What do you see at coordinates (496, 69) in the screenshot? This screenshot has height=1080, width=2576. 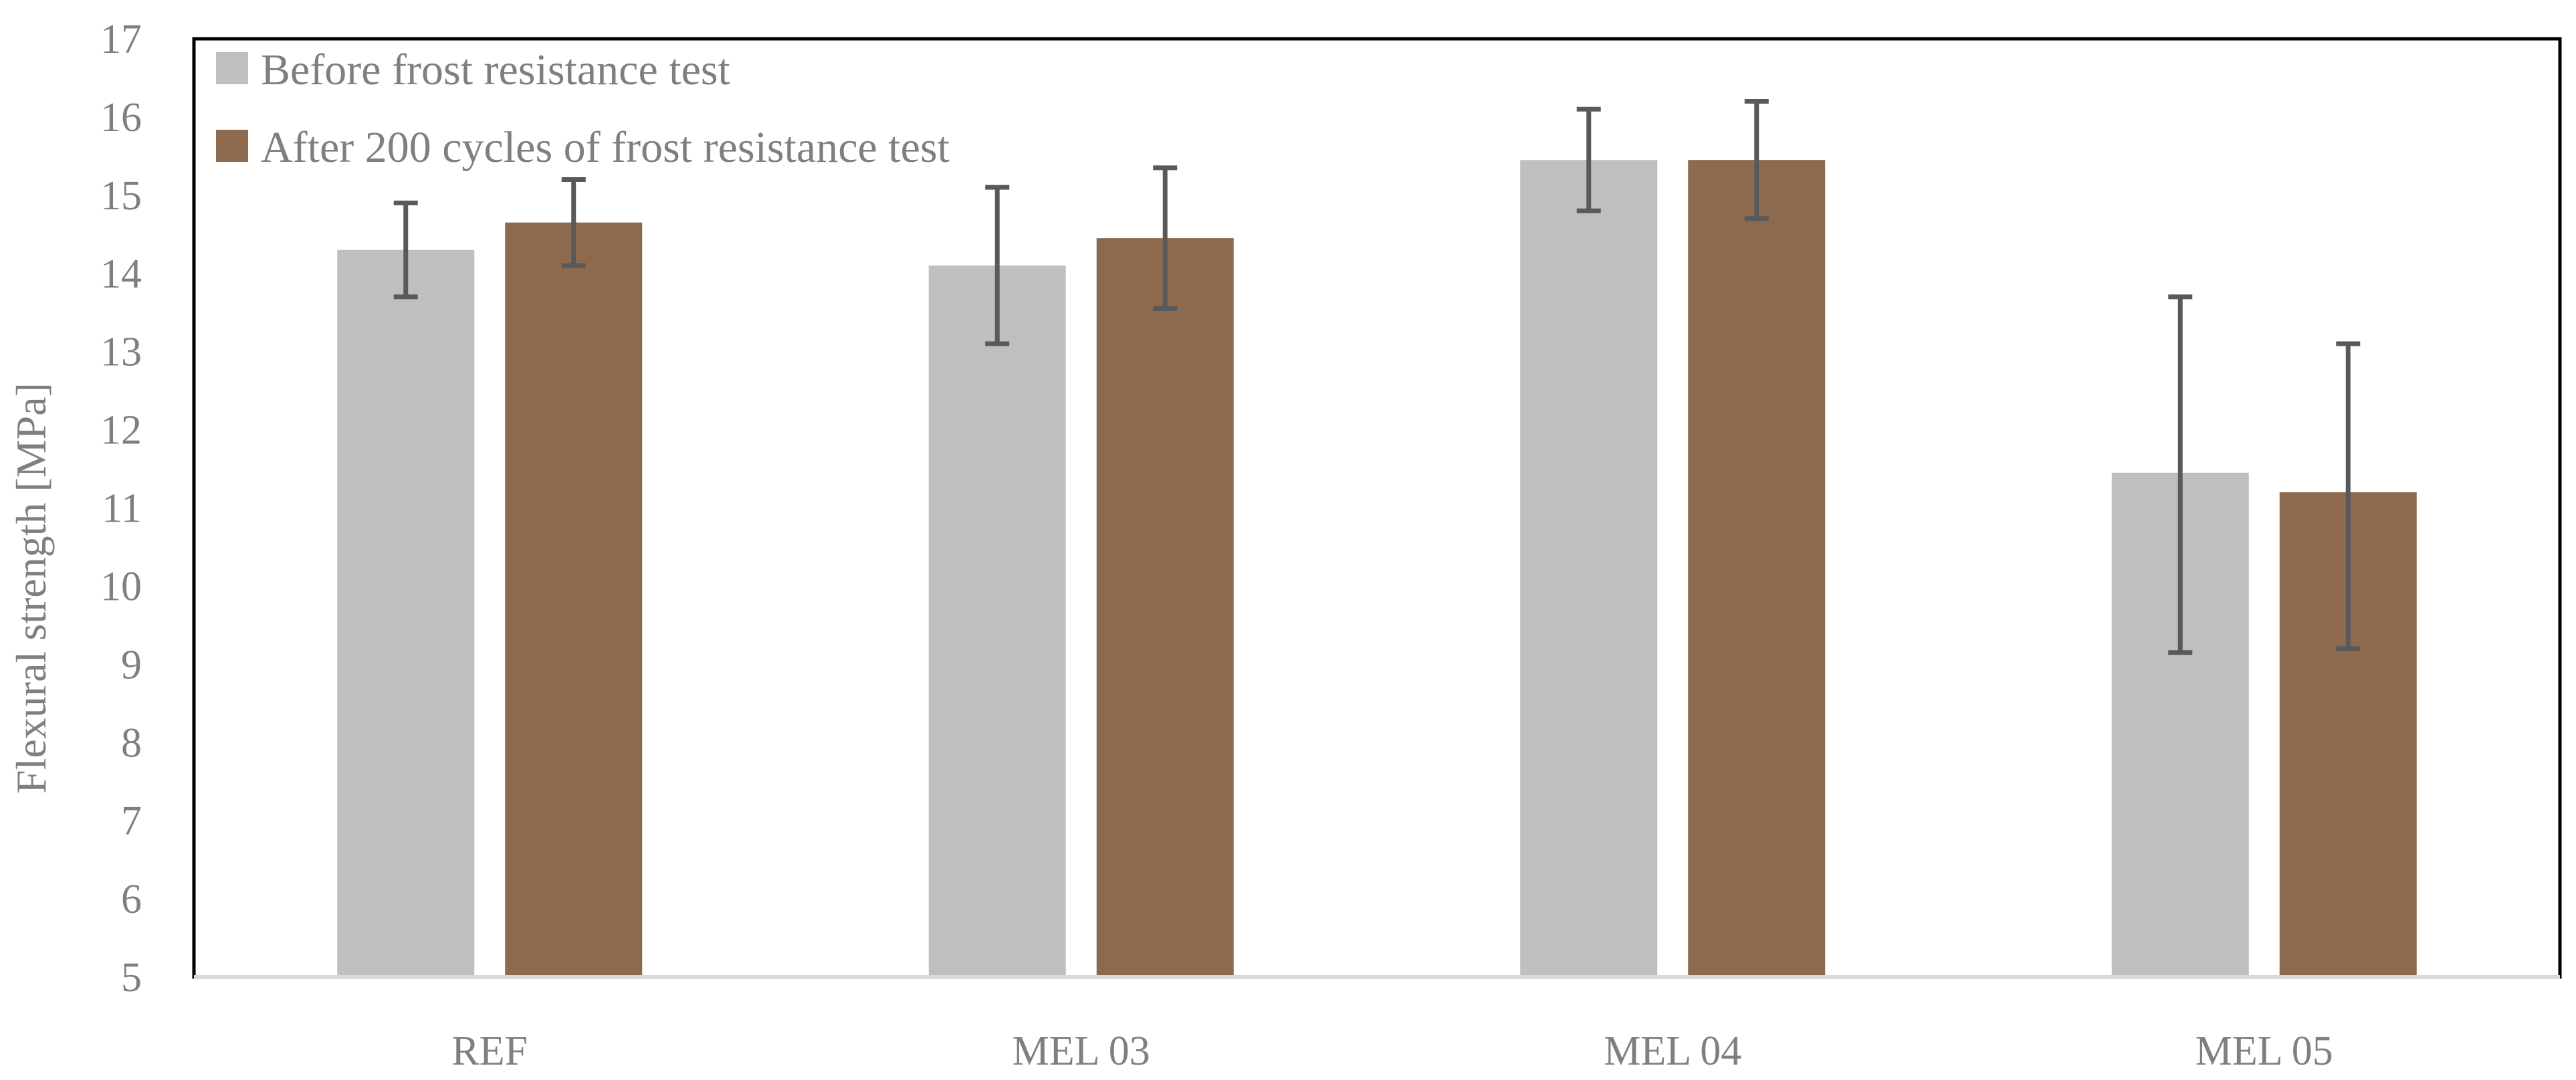 I see `legend-label-before: Before frost resistance test` at bounding box center [496, 69].